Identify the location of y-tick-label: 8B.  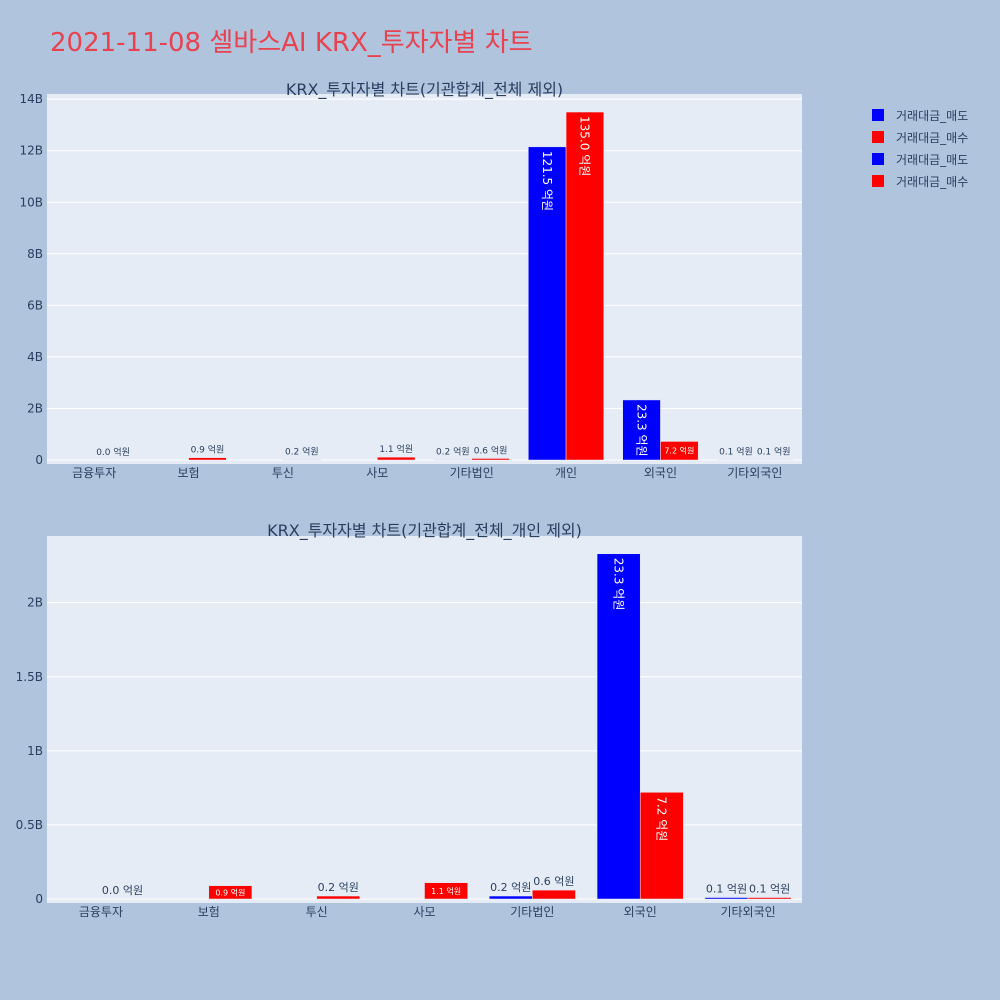
(35, 254).